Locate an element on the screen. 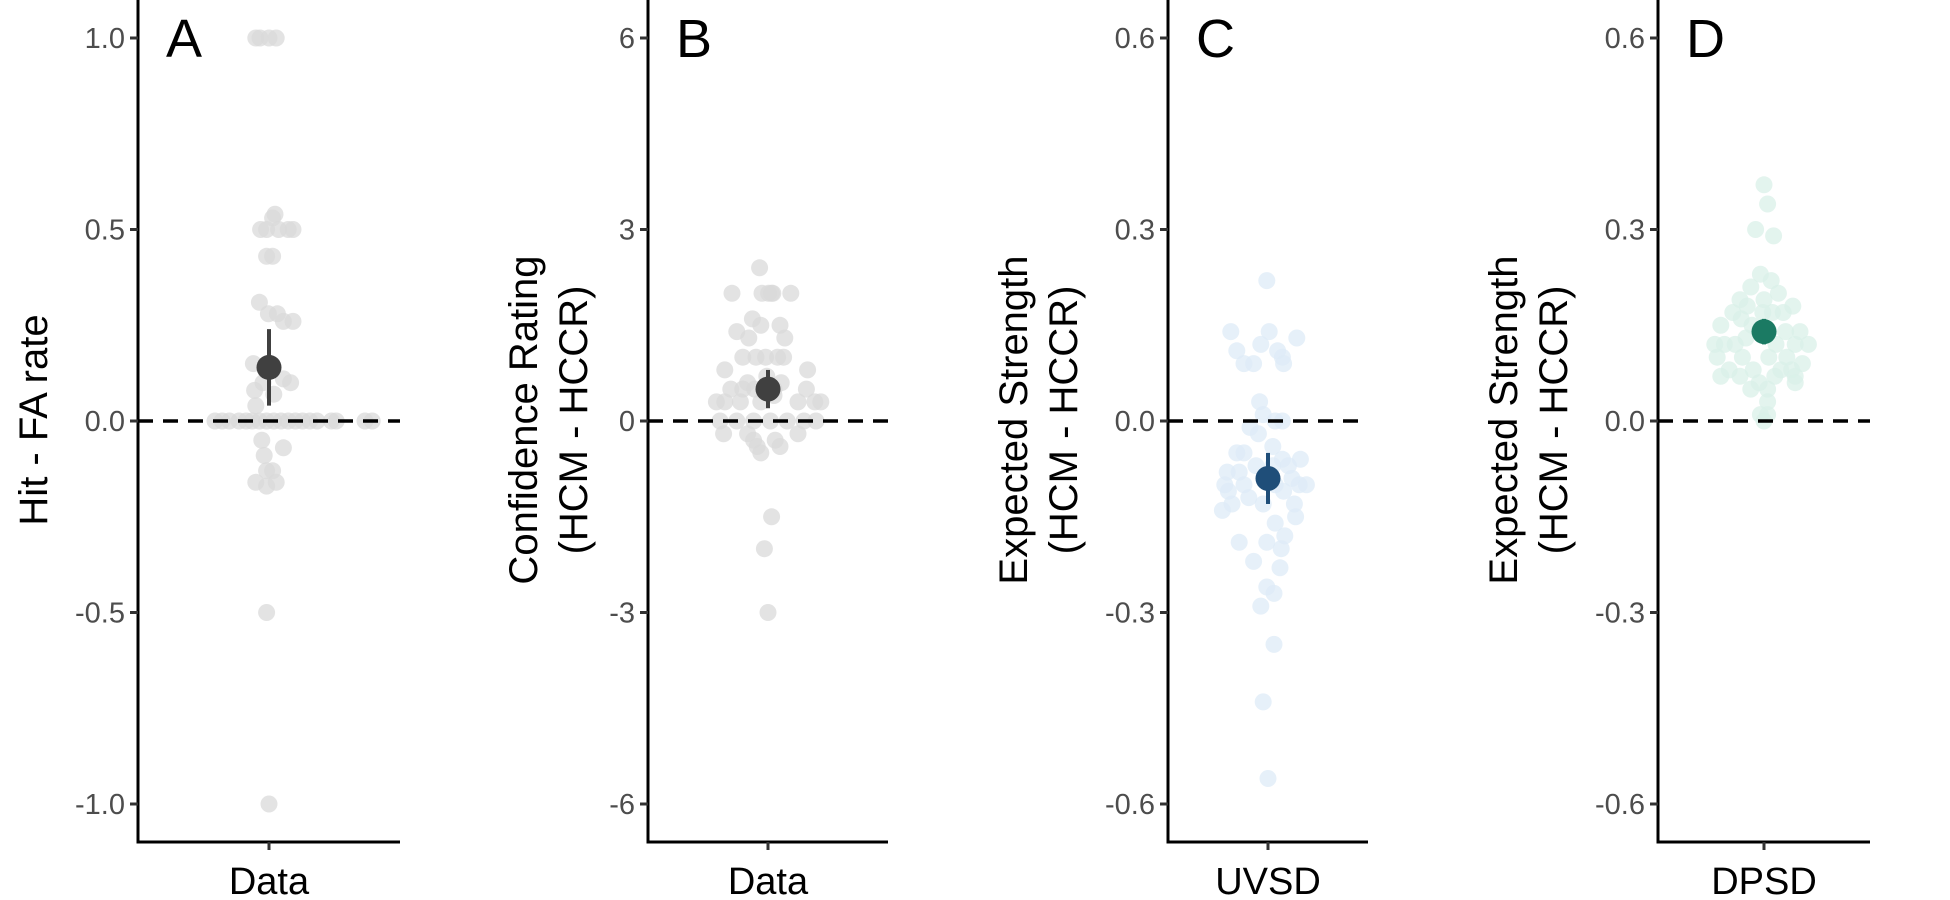 Image resolution: width=1950 pixels, height=900 pixels. y-tick-label: 0.0 is located at coordinates (1135, 422).